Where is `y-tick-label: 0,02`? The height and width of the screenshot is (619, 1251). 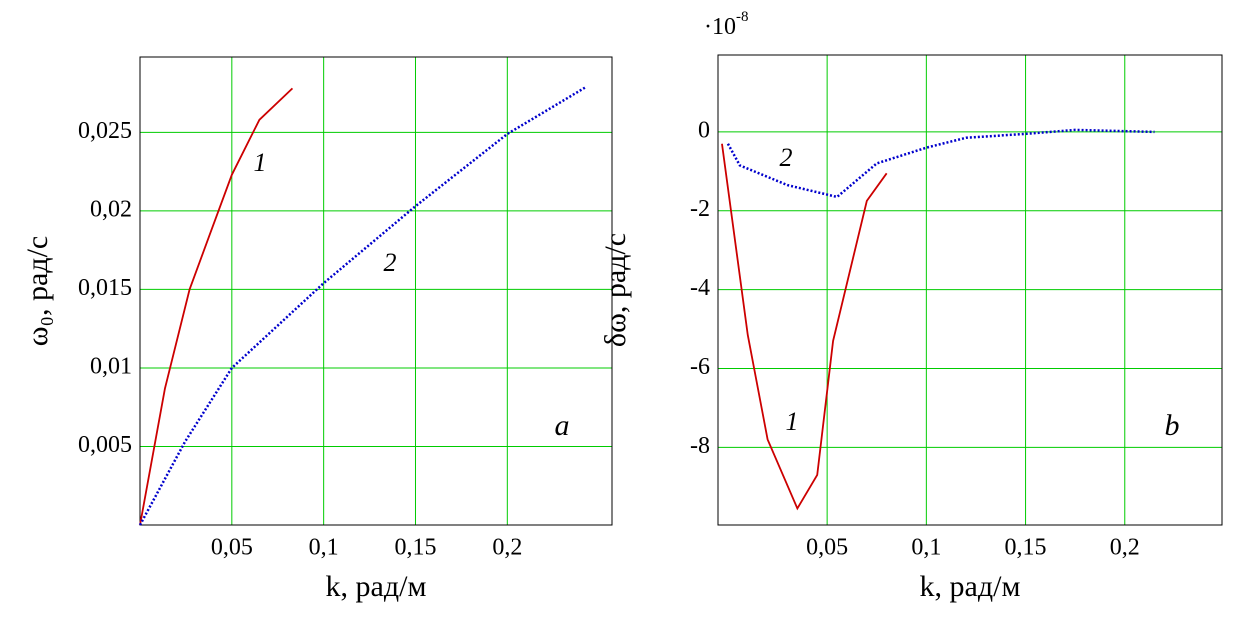 y-tick-label: 0,02 is located at coordinates (111, 209).